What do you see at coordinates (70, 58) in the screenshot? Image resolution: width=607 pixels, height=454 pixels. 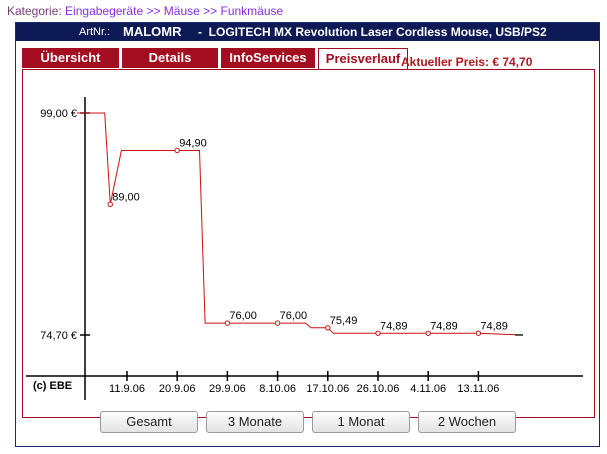 I see `tab-overview: Übersicht` at bounding box center [70, 58].